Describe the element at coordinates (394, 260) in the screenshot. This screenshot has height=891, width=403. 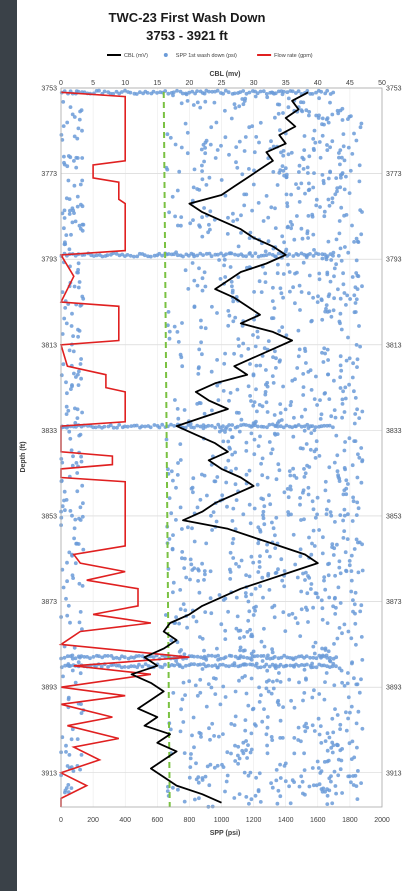
I see `depth-tick-label-right: 3793` at that location.